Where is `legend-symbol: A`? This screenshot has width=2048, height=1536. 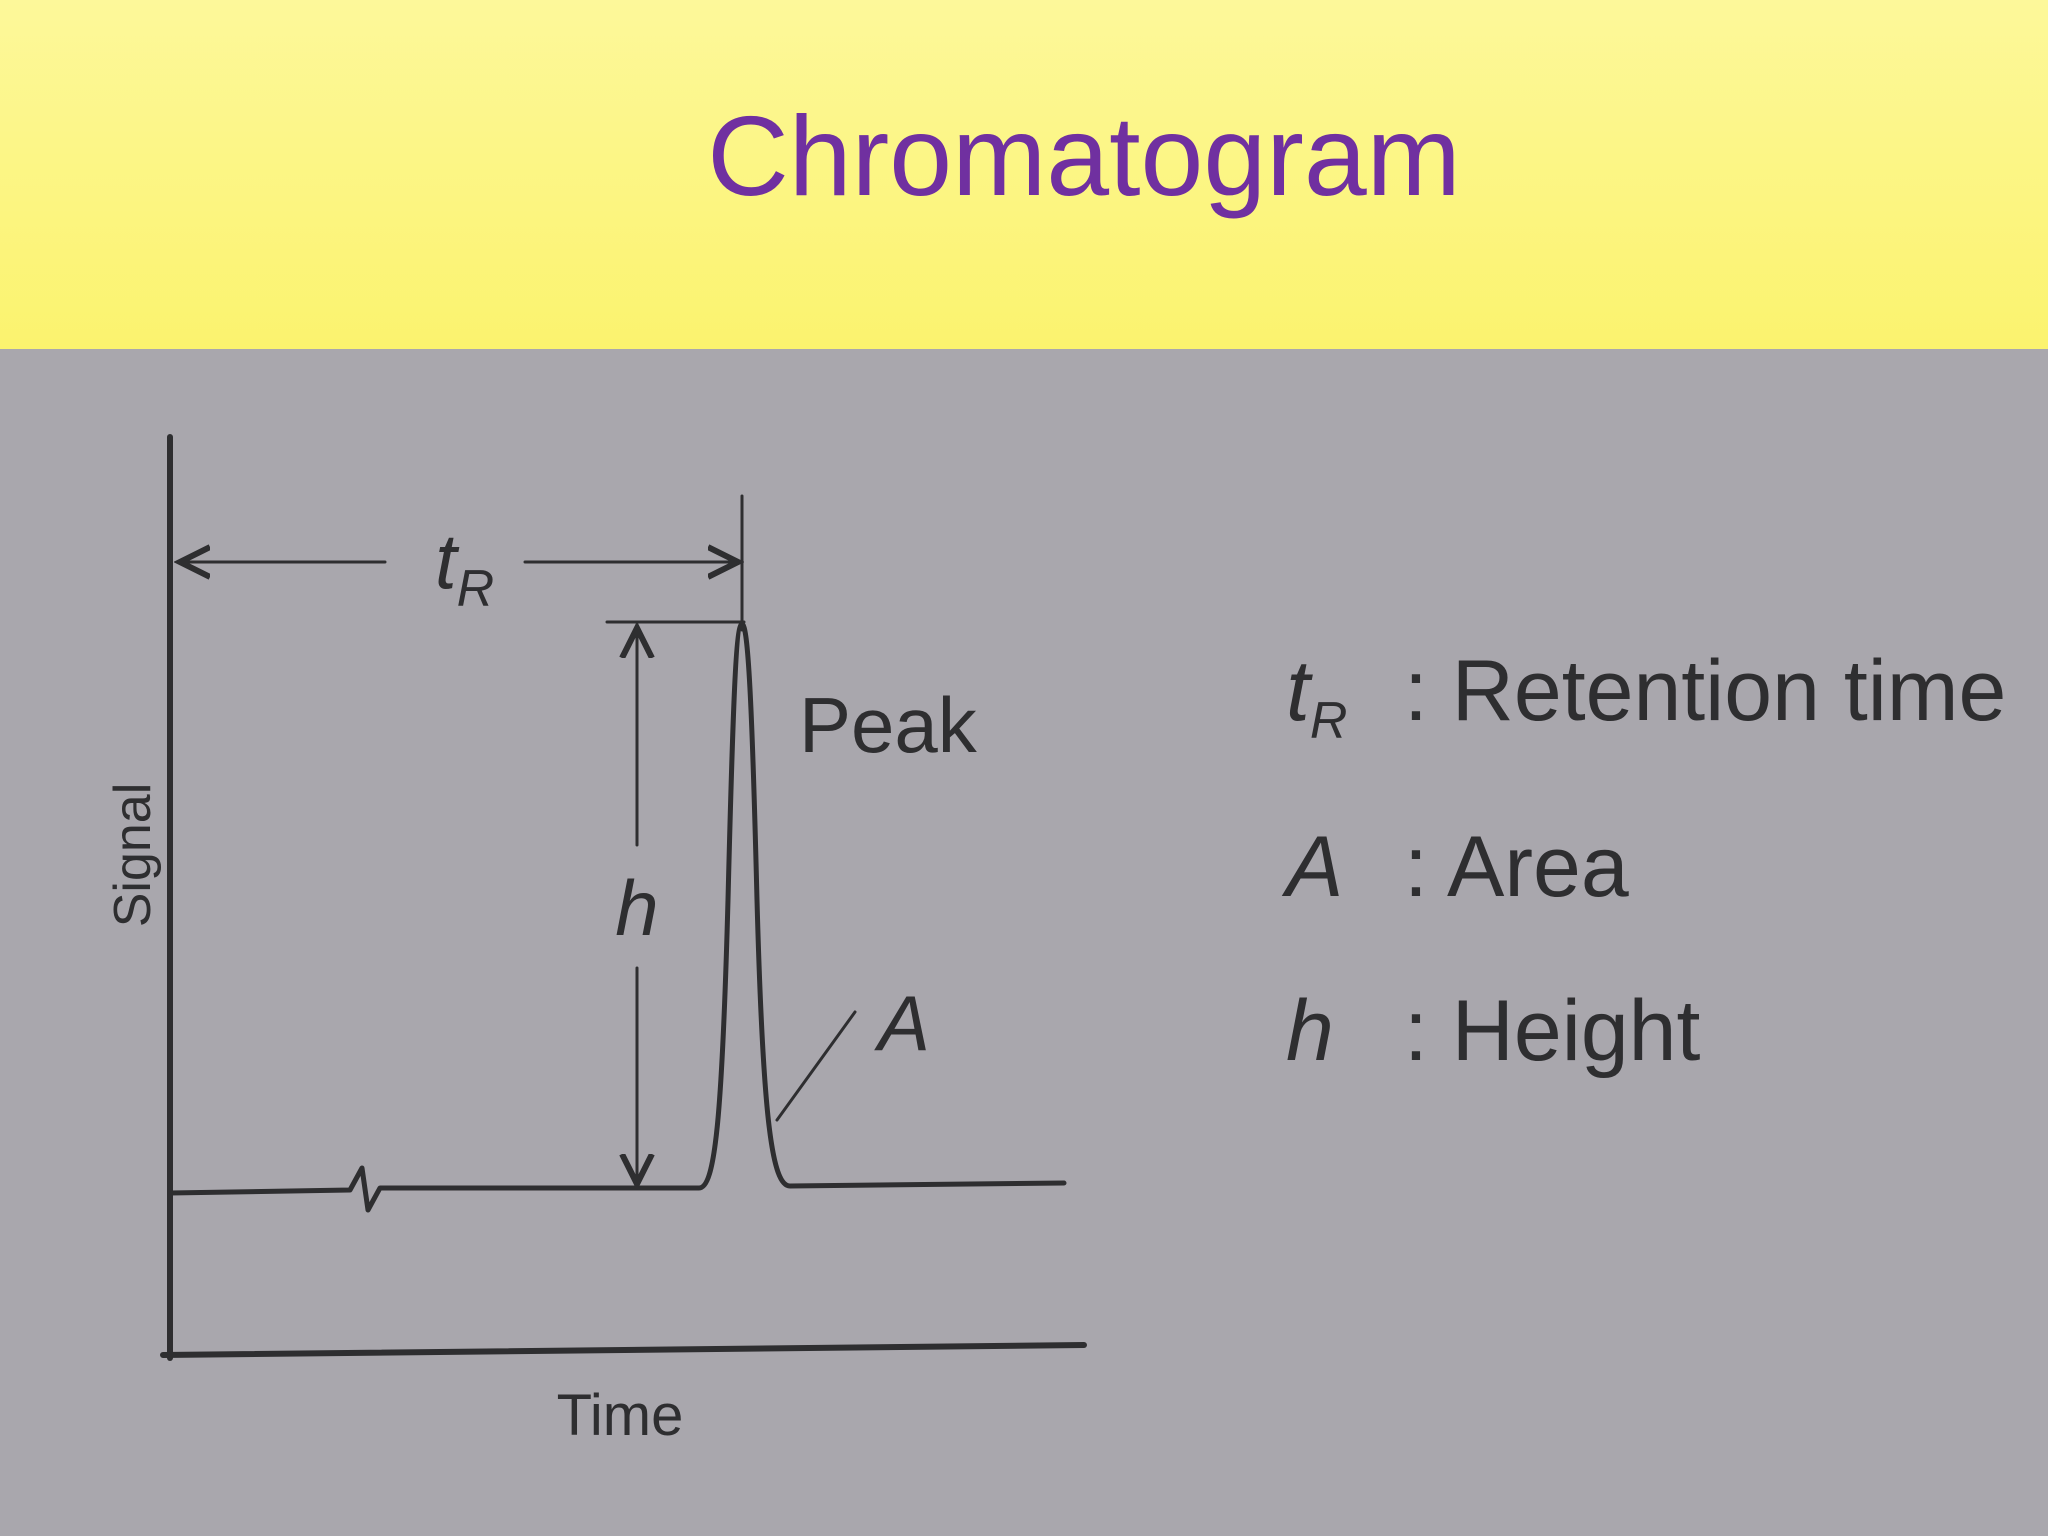 legend-symbol: A is located at coordinates (1312, 867).